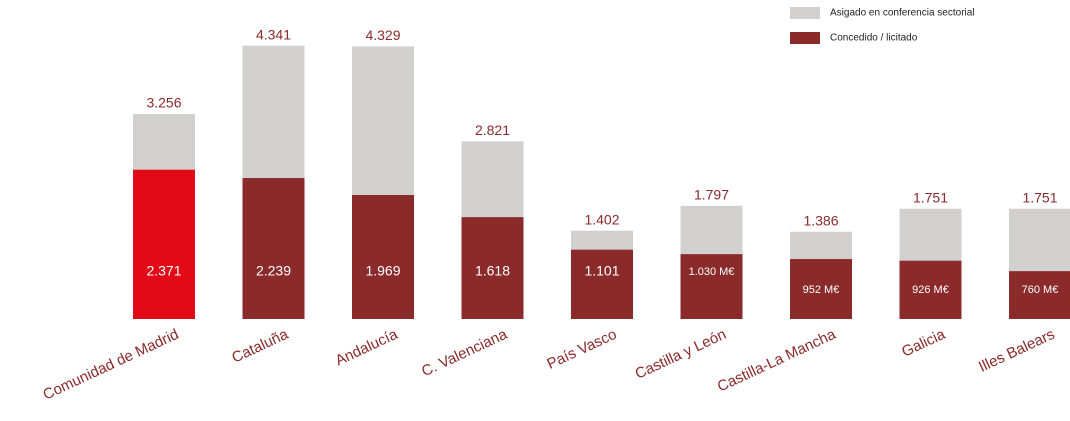  Describe the element at coordinates (581, 349) in the screenshot. I see `x-tick-label: País Vasco` at that location.